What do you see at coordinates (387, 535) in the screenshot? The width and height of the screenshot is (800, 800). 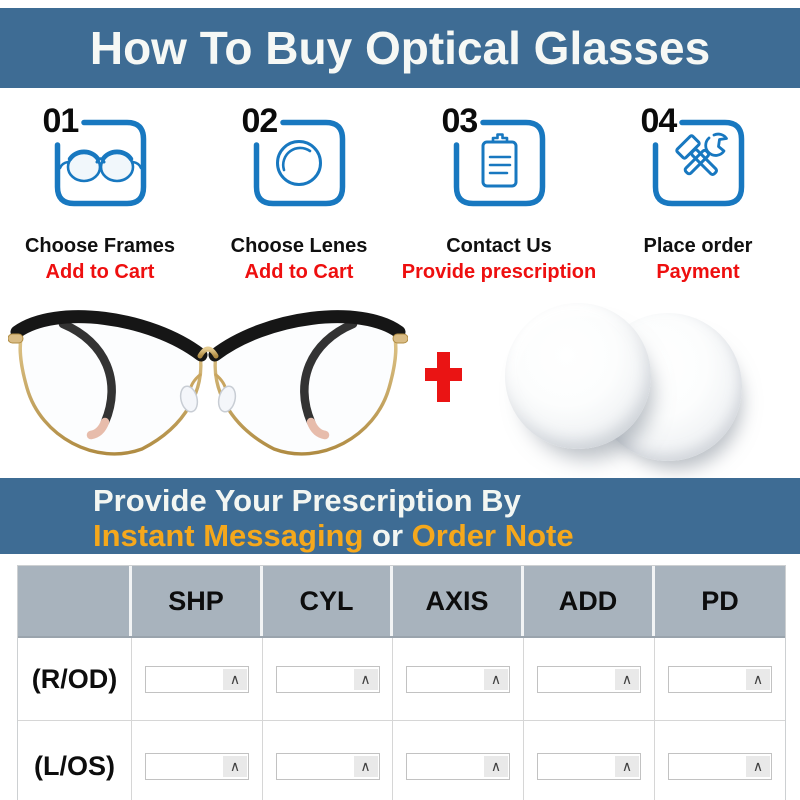 I see `or-label: or` at bounding box center [387, 535].